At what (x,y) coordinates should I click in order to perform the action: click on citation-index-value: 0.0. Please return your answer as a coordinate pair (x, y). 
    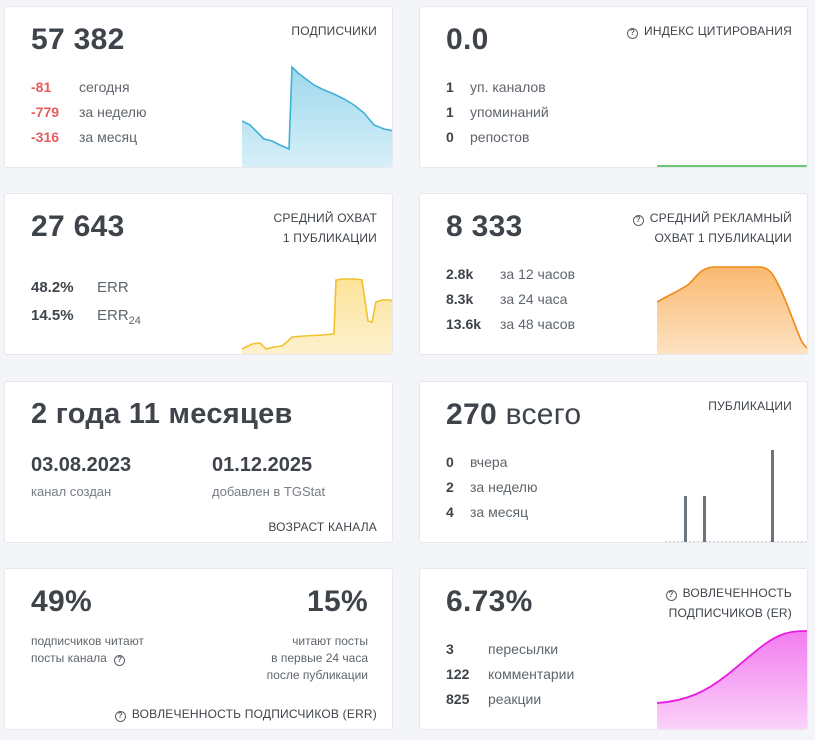
    Looking at the image, I should click on (467, 39).